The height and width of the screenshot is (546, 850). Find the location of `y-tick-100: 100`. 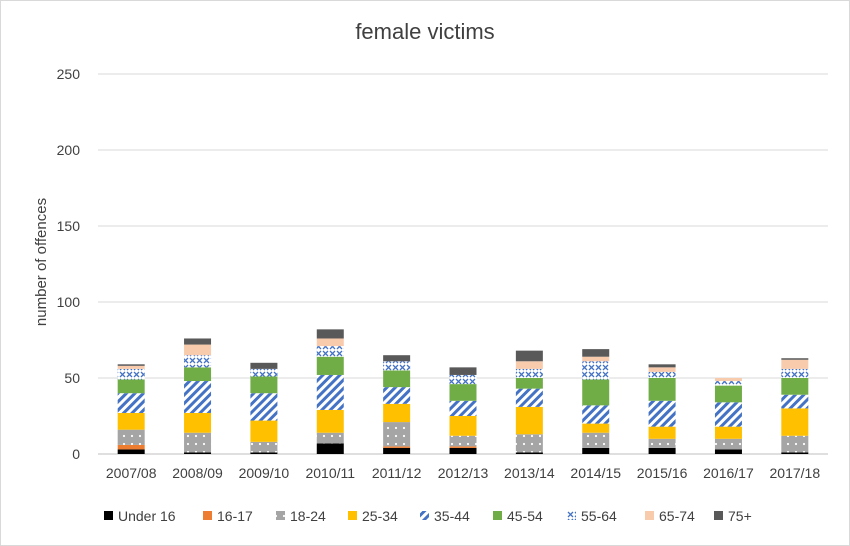

y-tick-100: 100 is located at coordinates (69, 302).